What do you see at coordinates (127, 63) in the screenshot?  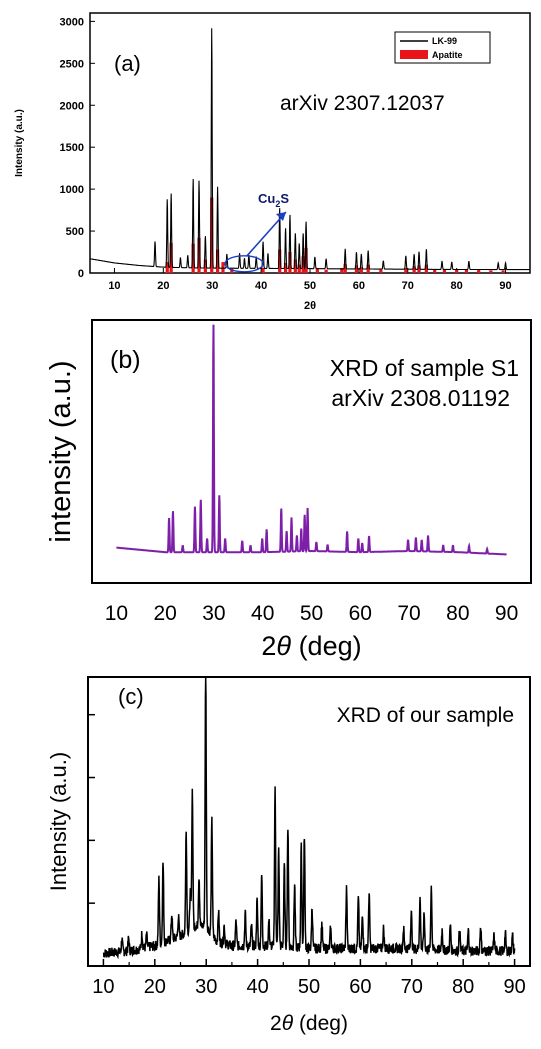 I see `panel-label: (a)` at bounding box center [127, 63].